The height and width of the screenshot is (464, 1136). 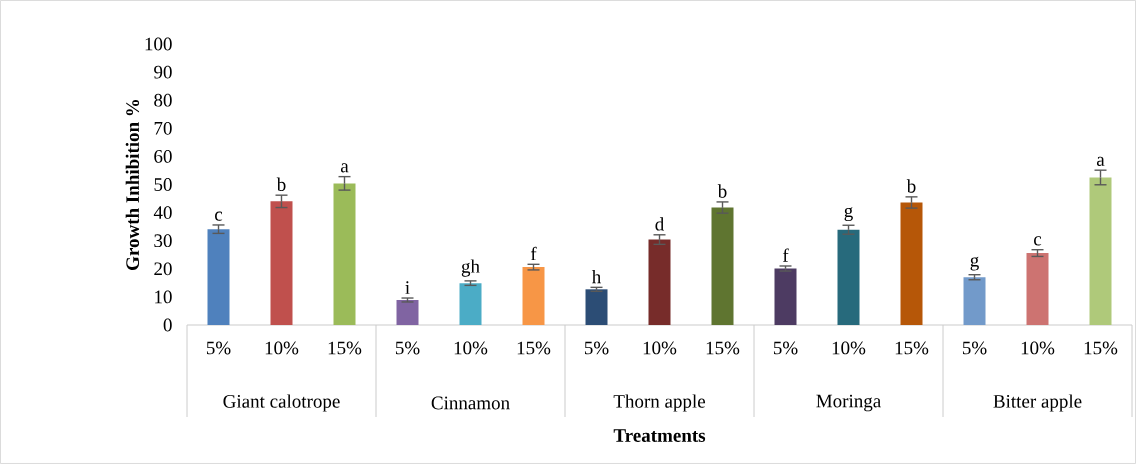 What do you see at coordinates (132, 184) in the screenshot?
I see `y-axis-title: Growth Inhibition %` at bounding box center [132, 184].